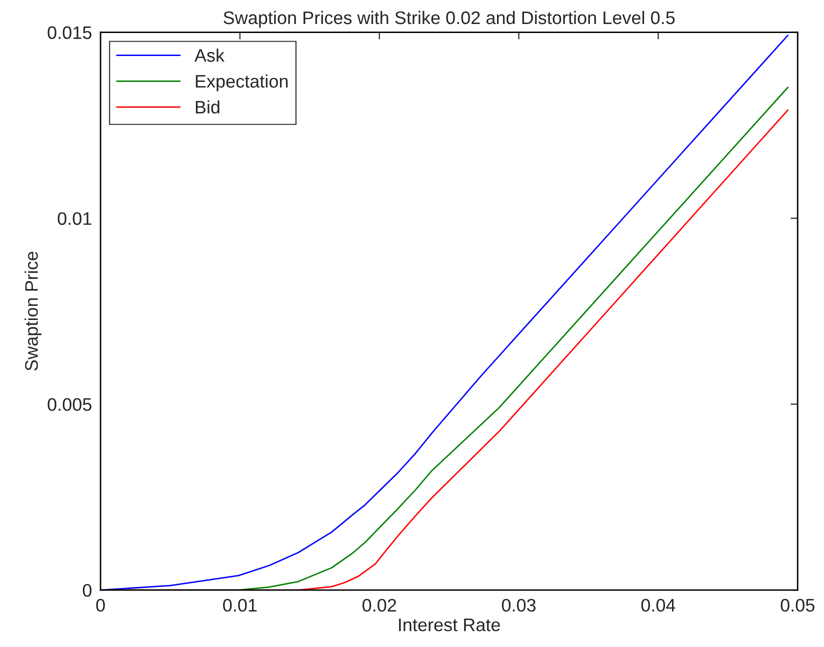 The image size is (824, 647). What do you see at coordinates (240, 605) in the screenshot?
I see `x-tick-label: 0.01` at bounding box center [240, 605].